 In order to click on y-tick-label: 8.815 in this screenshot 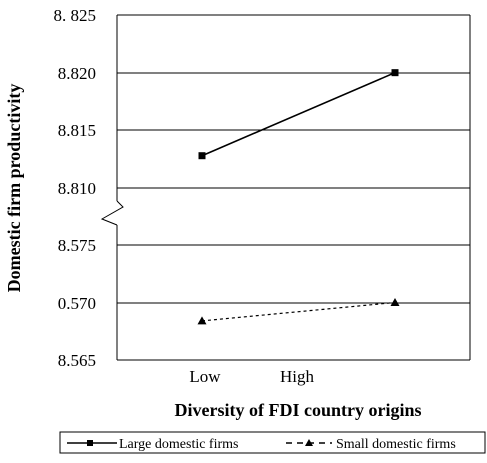, I will do `click(77, 130)`.